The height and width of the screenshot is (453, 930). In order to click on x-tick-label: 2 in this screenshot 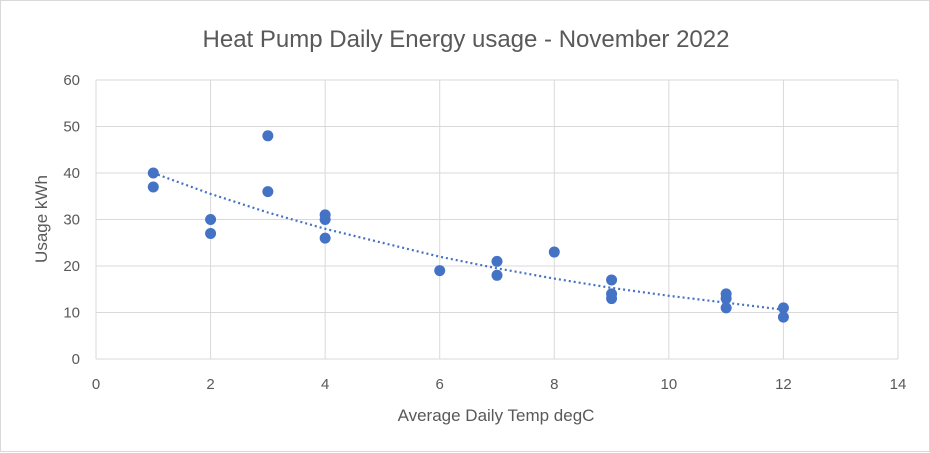, I will do `click(210, 384)`.